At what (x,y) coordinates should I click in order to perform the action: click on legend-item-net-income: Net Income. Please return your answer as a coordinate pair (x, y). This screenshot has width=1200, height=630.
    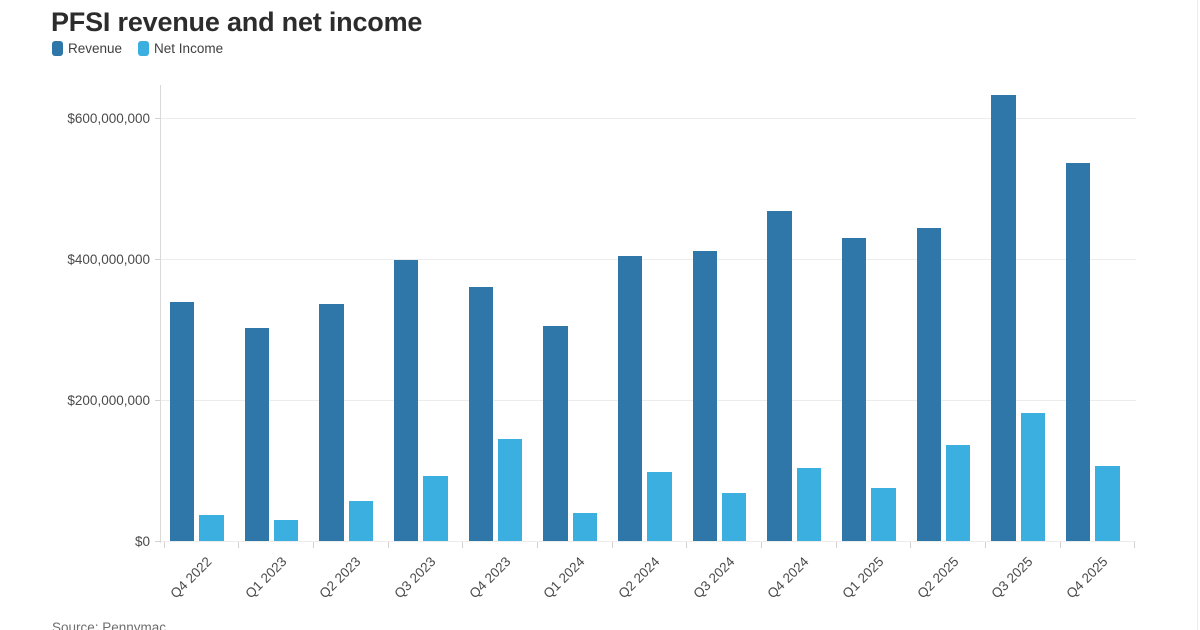
    Looking at the image, I should click on (180, 48).